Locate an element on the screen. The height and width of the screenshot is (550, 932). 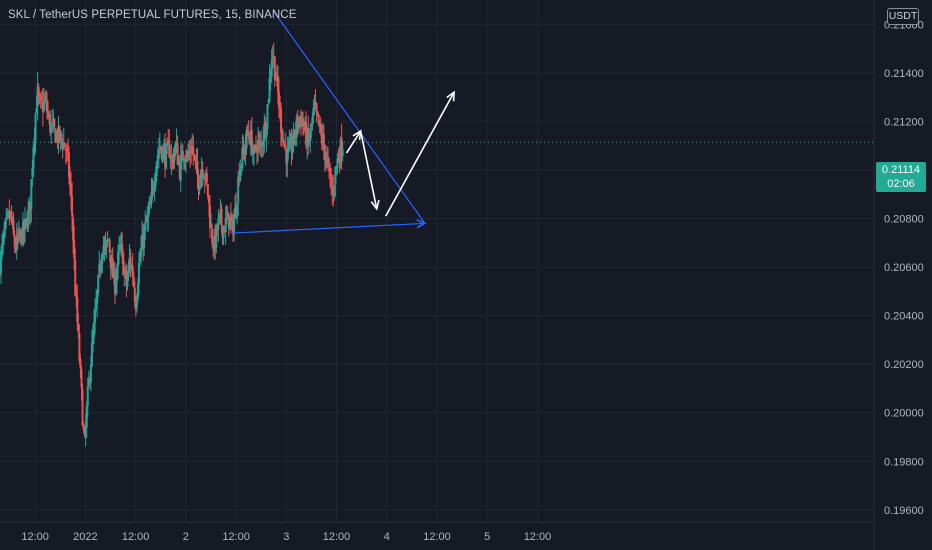
time-tick-label: 12:00 is located at coordinates (538, 537).